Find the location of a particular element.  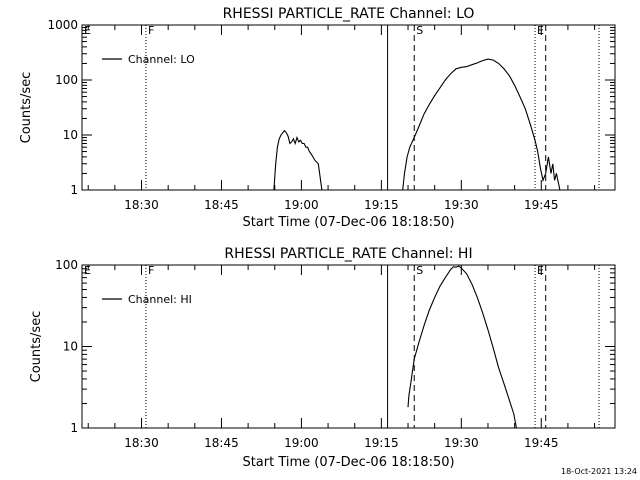

print-timestamp: 18-Oct-2021 13:24 is located at coordinates (599, 471).